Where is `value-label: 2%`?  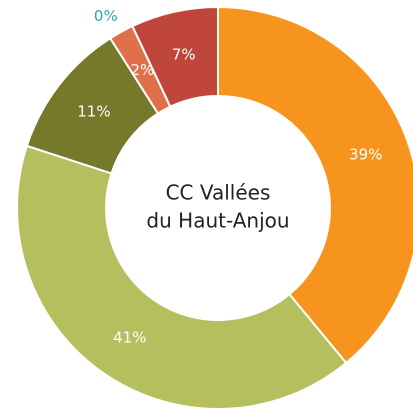
value-label: 2% is located at coordinates (142, 70).